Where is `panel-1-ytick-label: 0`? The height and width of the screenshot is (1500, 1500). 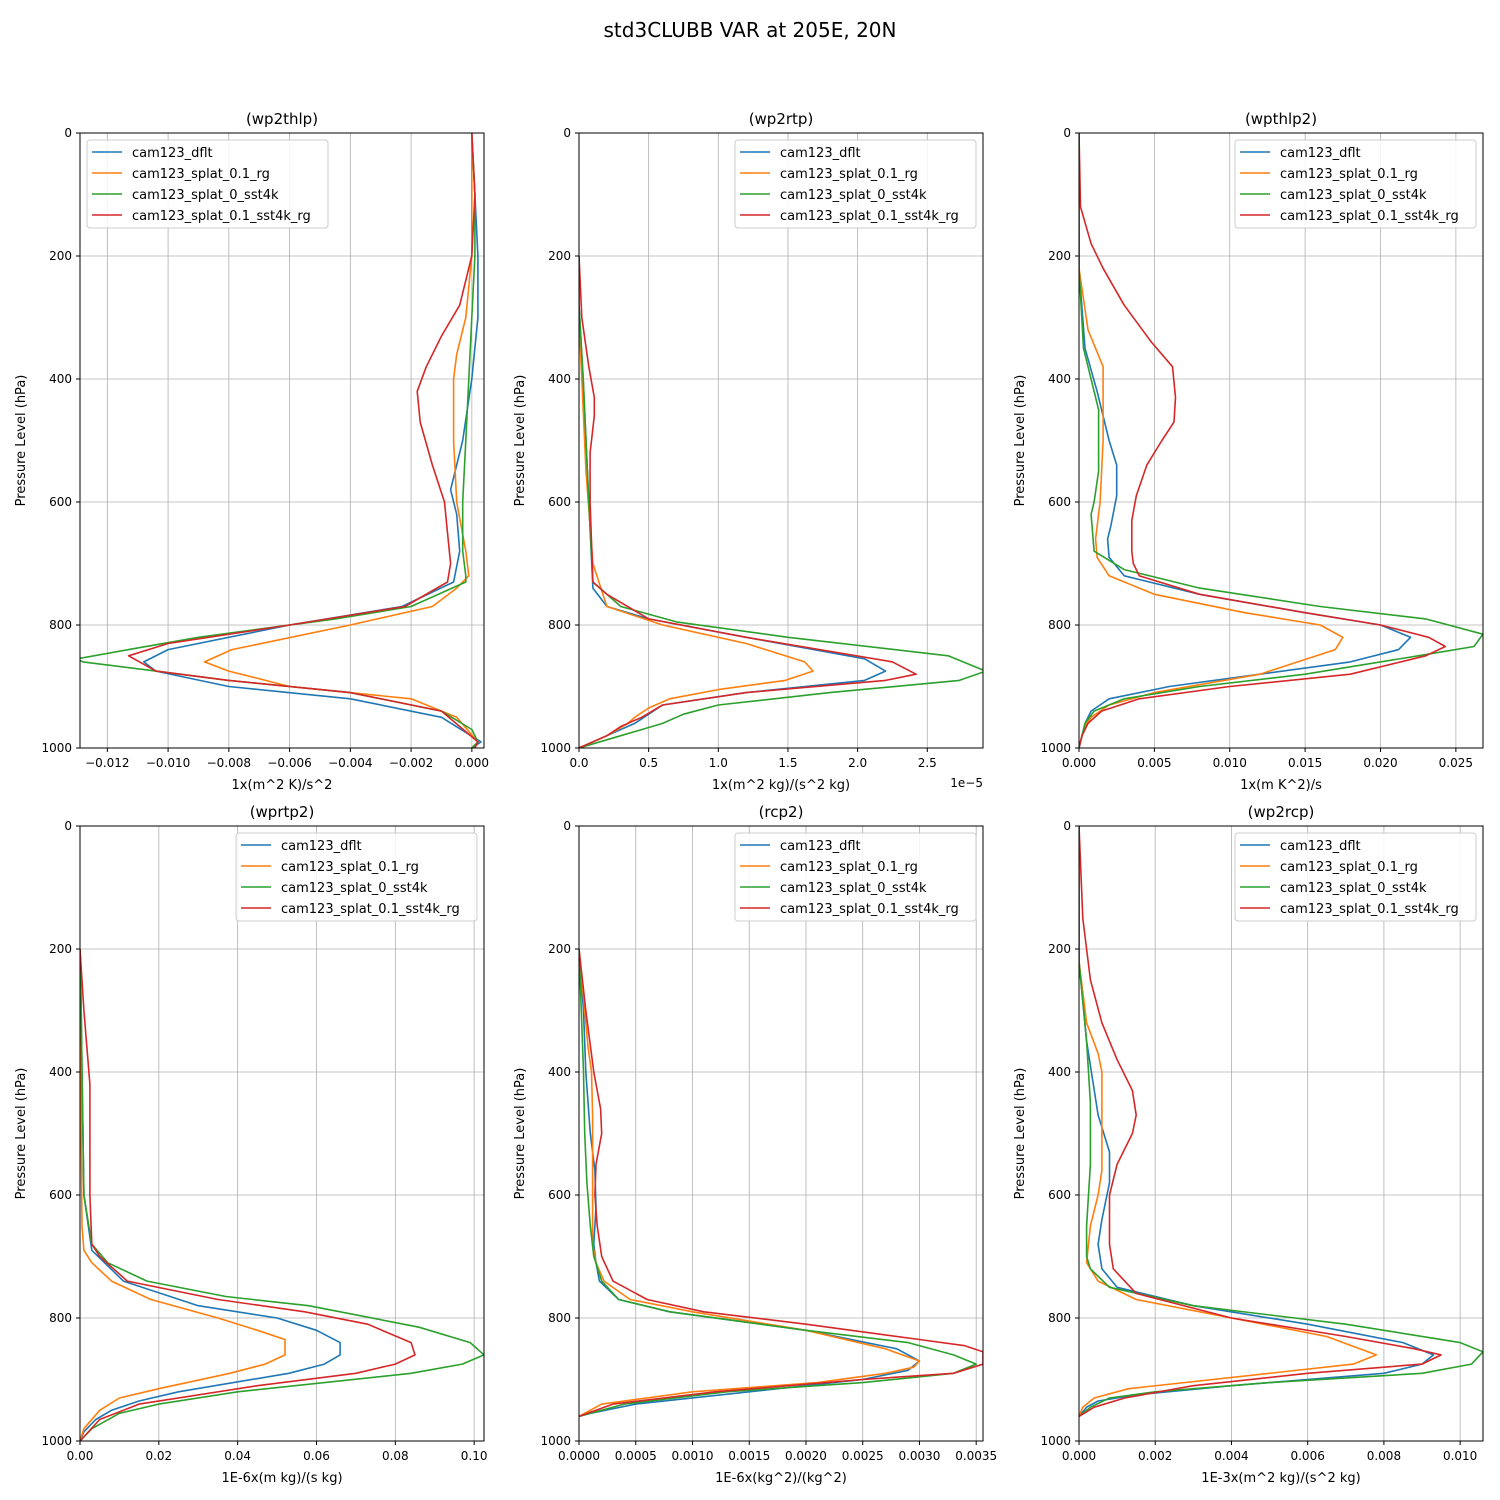
panel-1-ytick-label: 0 is located at coordinates (68, 133).